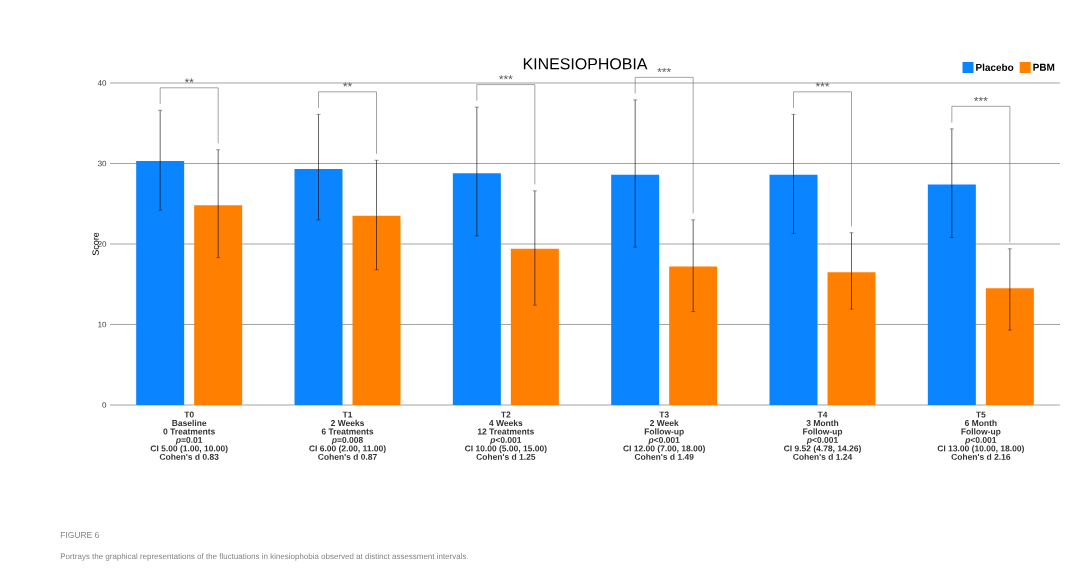  Describe the element at coordinates (664, 449) in the screenshot. I see `text: CI 12.00 (7.00, 18.00)` at that location.